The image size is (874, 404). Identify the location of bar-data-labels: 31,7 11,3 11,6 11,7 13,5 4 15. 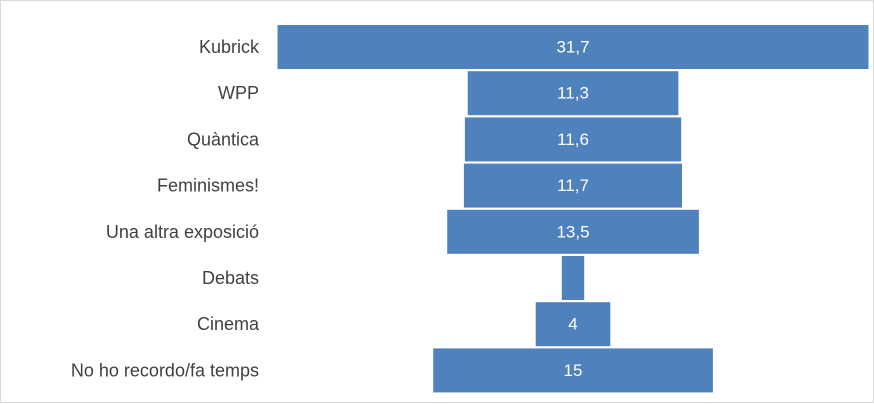
(572, 209).